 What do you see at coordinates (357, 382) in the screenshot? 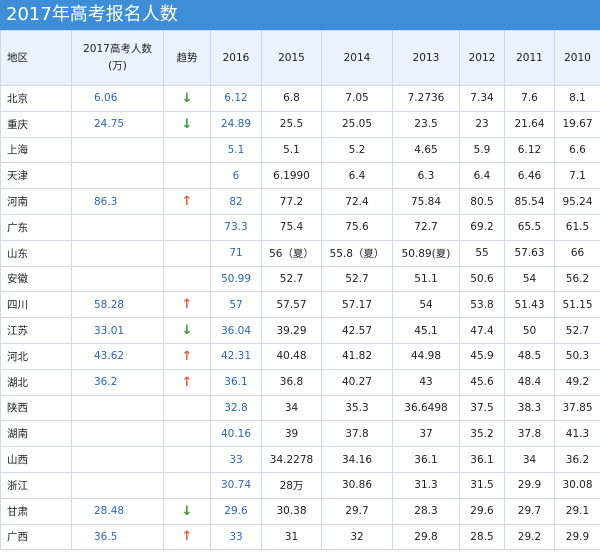
I see `year-value-cell: 40.27` at bounding box center [357, 382].